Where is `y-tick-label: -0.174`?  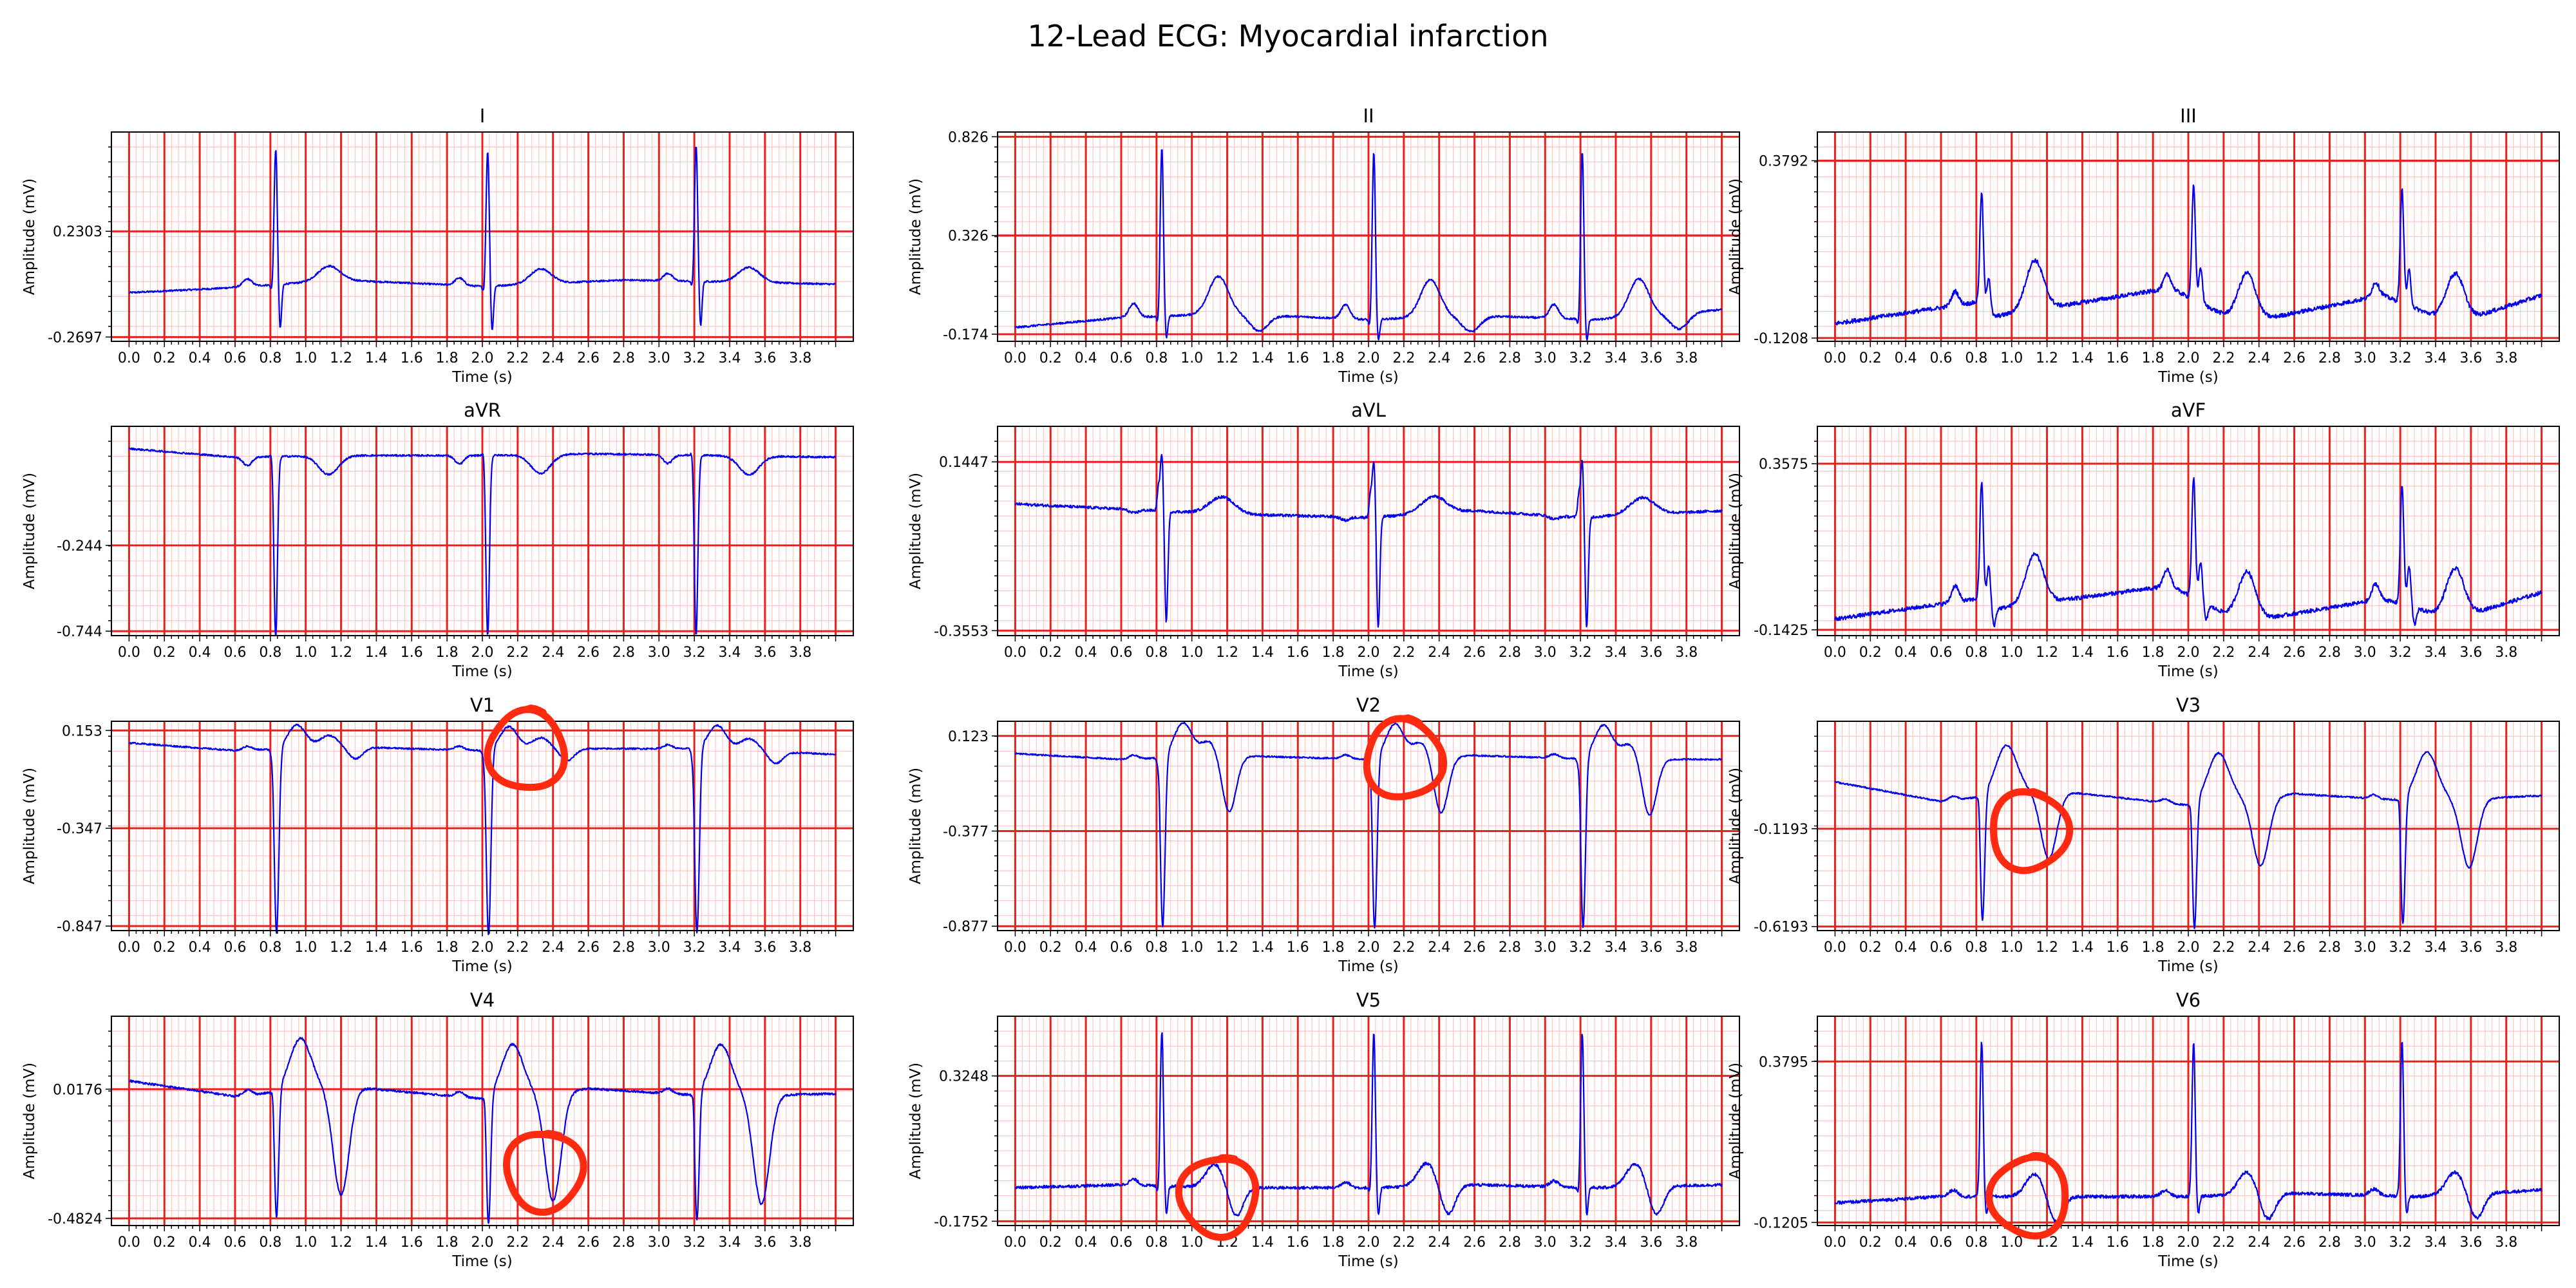 y-tick-label: -0.174 is located at coordinates (966, 335).